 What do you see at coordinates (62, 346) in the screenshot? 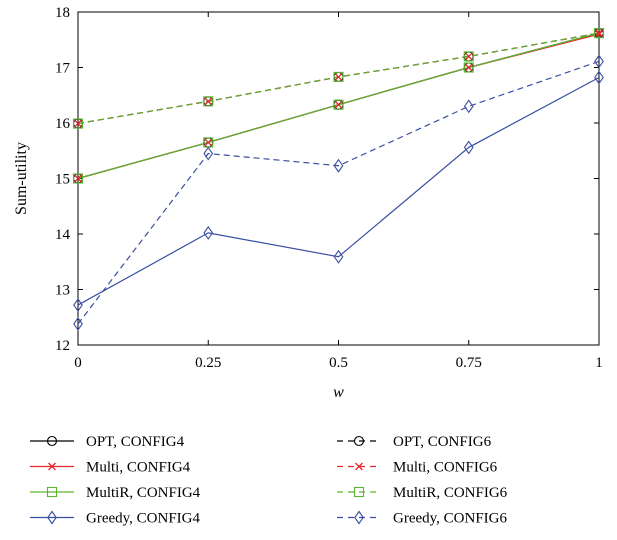
I see `y-tick-label: 12` at bounding box center [62, 346].